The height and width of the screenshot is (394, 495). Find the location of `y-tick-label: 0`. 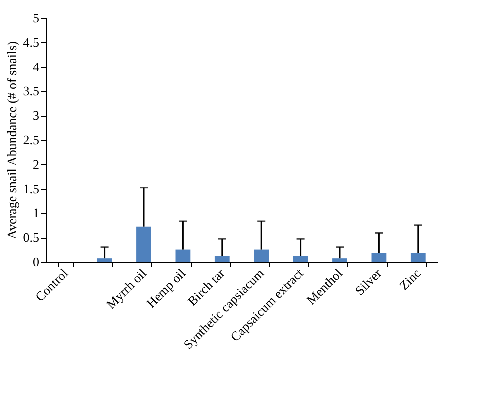

y-tick-label: 0 is located at coordinates (36, 262).